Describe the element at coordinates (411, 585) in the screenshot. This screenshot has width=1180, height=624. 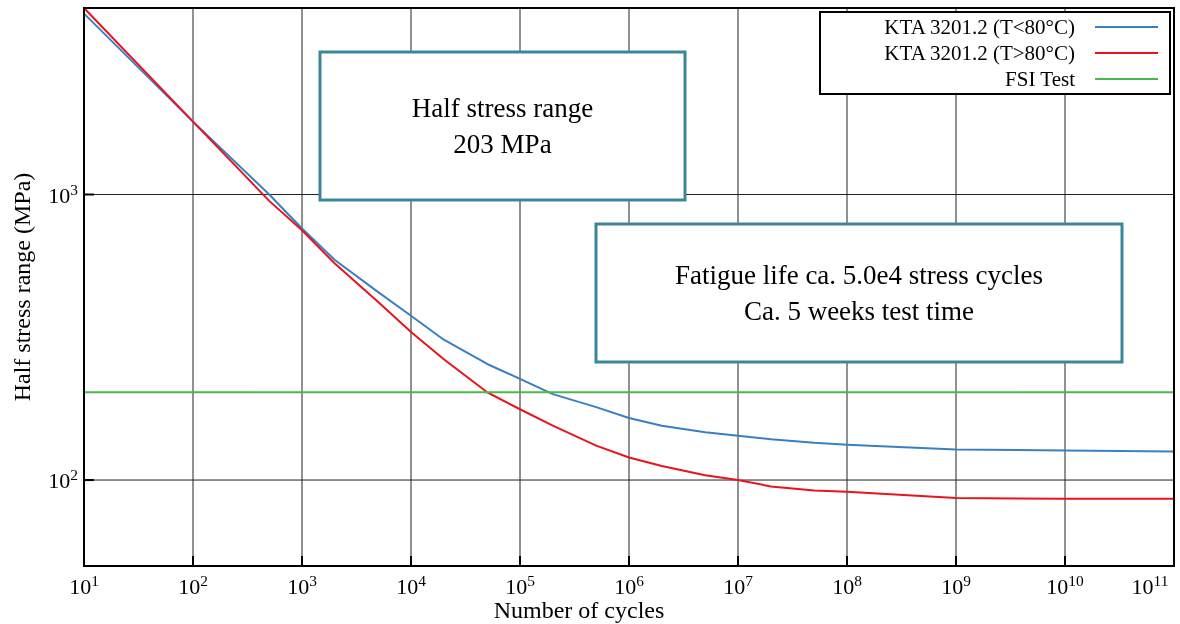
I see `x-tick-label: 10$^{4}$` at that location.